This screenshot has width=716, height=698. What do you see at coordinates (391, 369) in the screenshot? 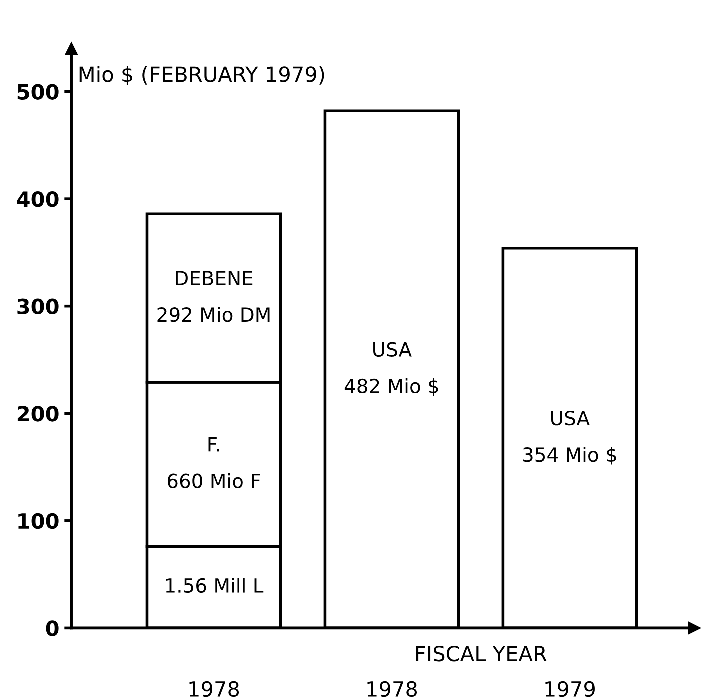
I see `annotation: USA 482 Mio $` at bounding box center [391, 369].